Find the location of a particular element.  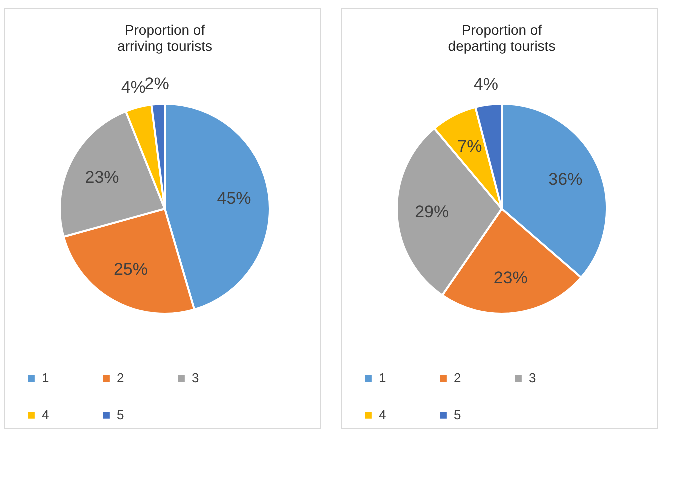

data-label: 29% is located at coordinates (432, 212).